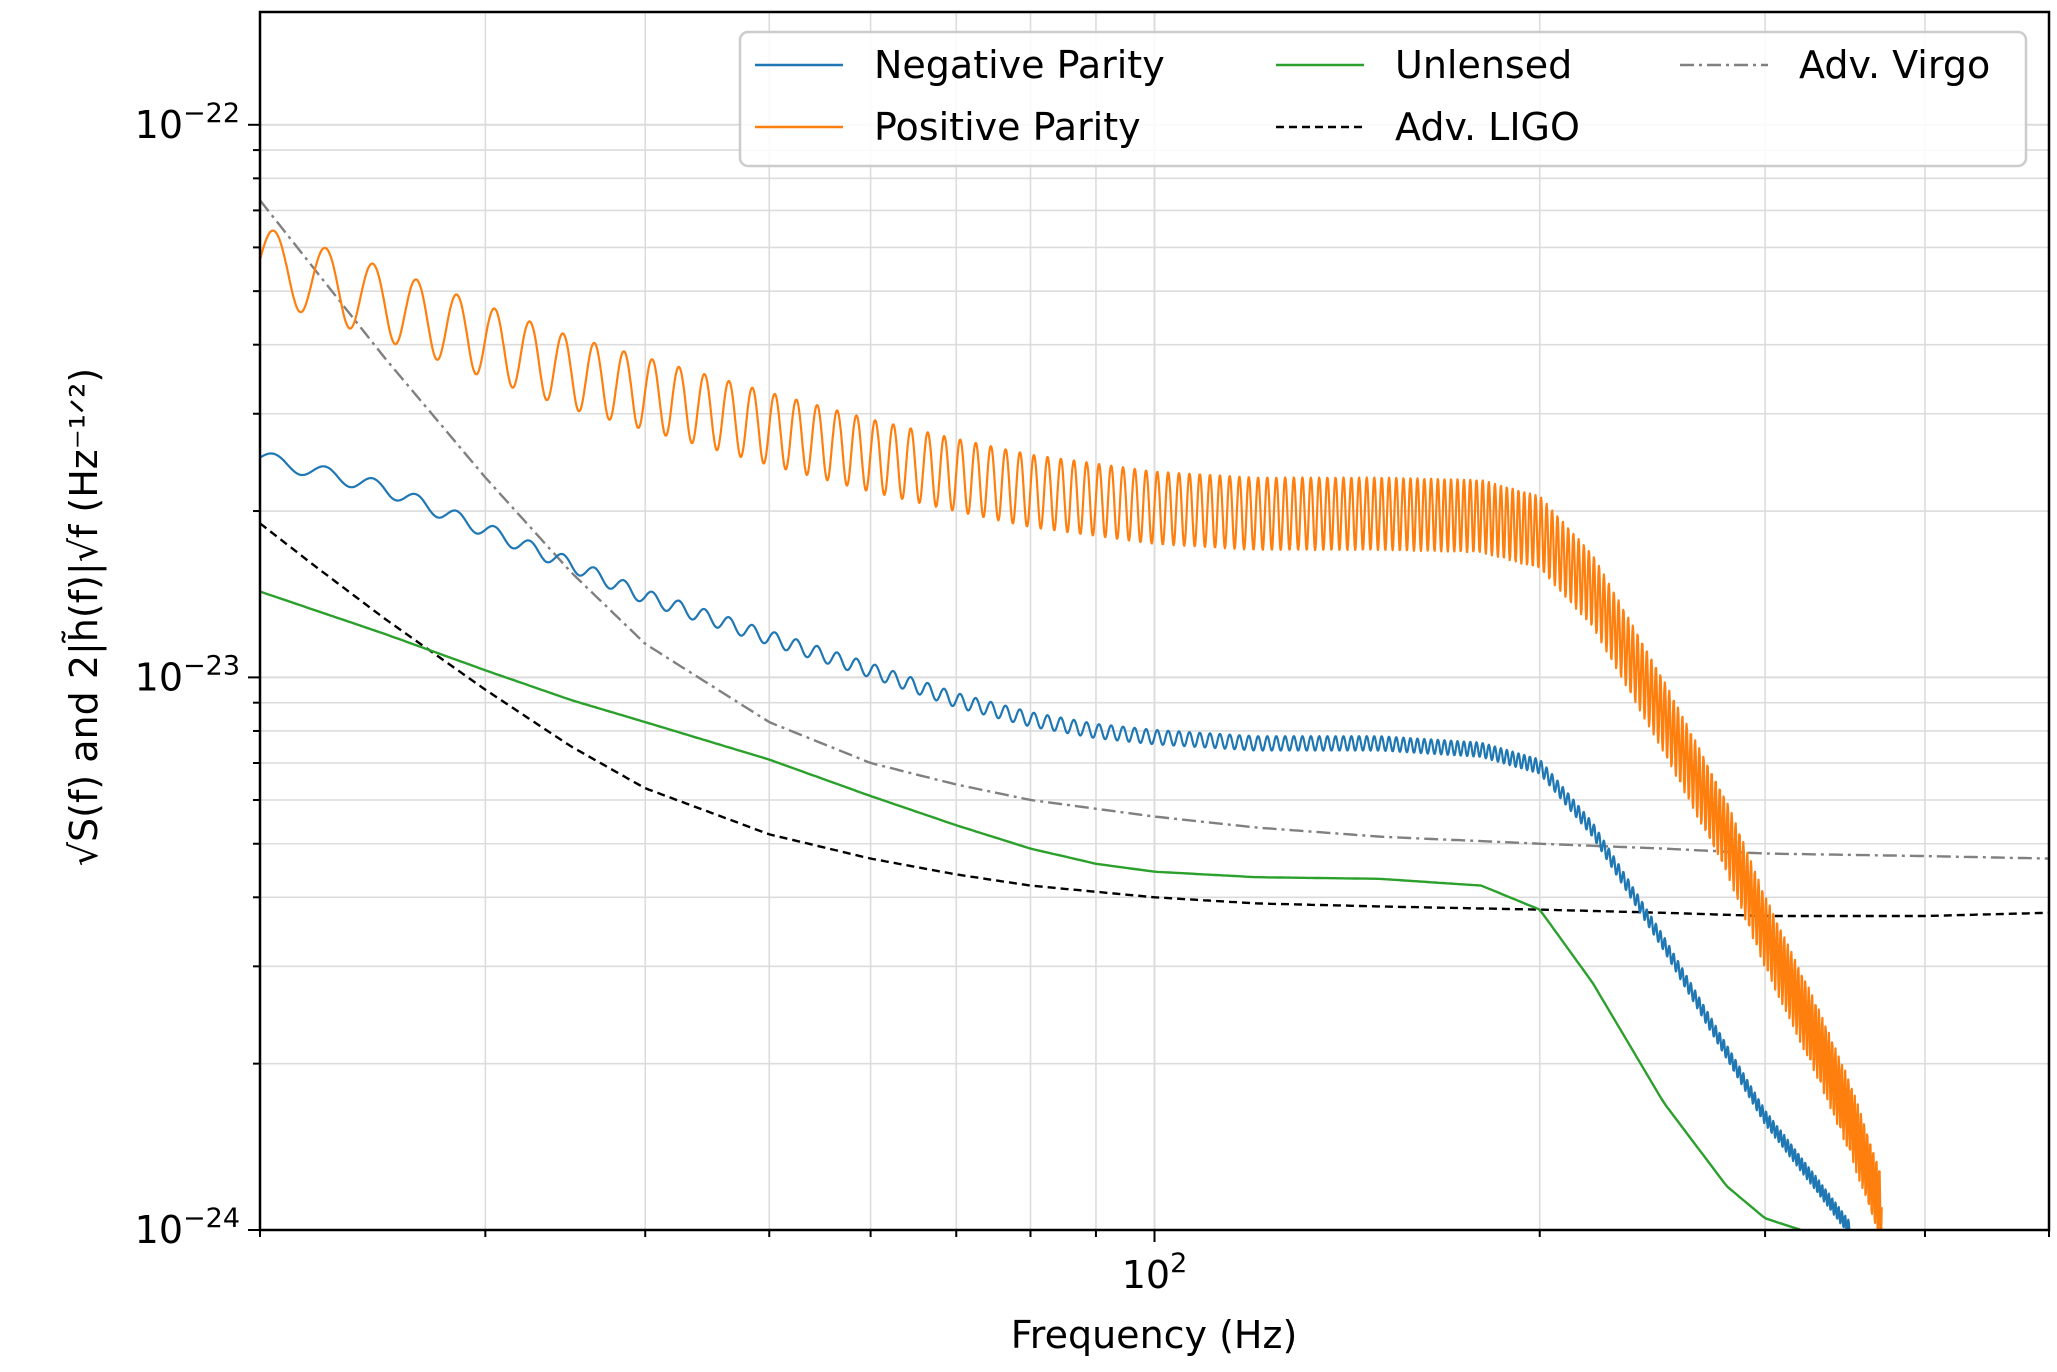  What do you see at coordinates (187, 122) in the screenshot?
I see `y-tick-label: 10−22` at bounding box center [187, 122].